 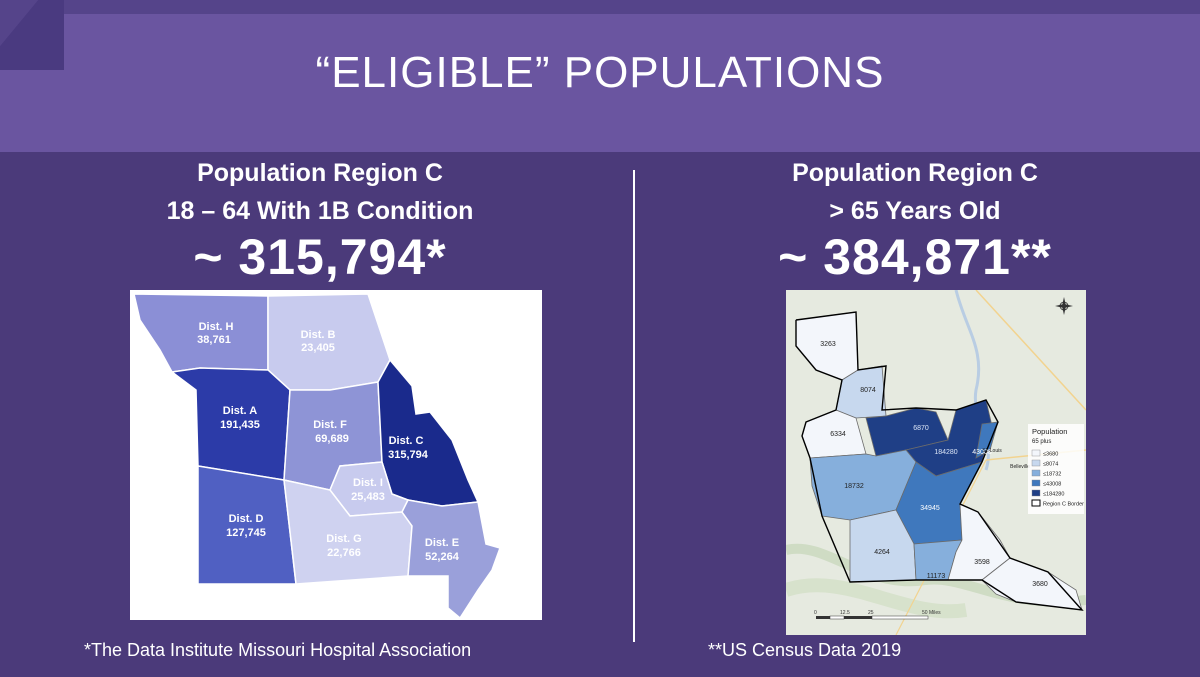 I want to click on district-b-value: 23,405, so click(x=318, y=348).